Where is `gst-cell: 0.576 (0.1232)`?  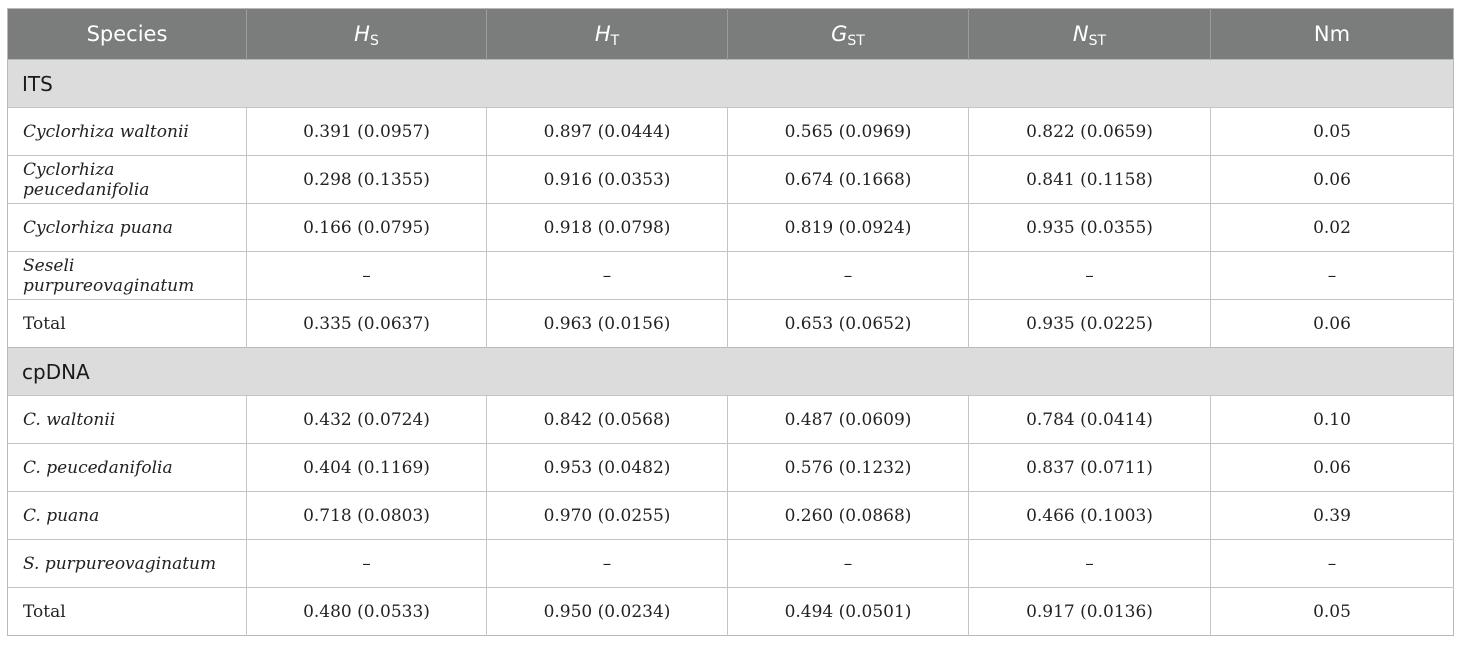 gst-cell: 0.576 (0.1232) is located at coordinates (848, 467).